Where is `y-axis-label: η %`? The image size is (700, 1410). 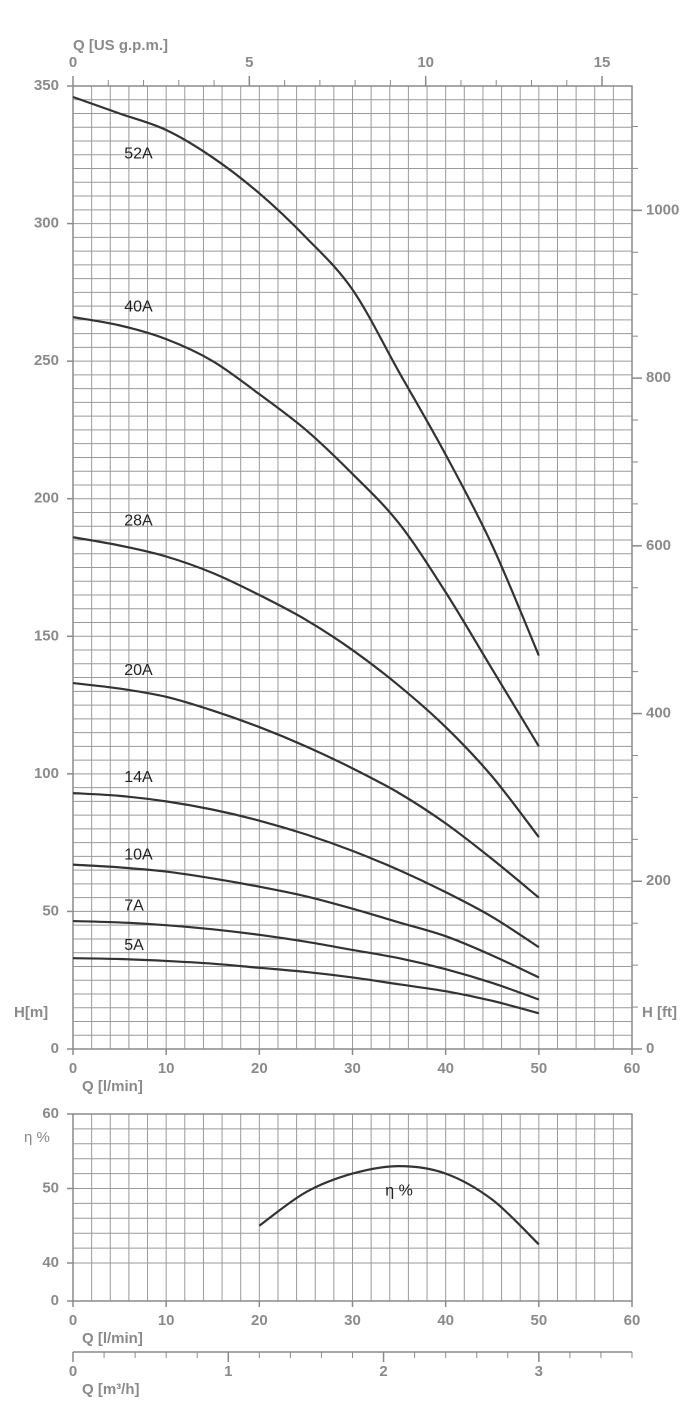 y-axis-label: η % is located at coordinates (37, 1137).